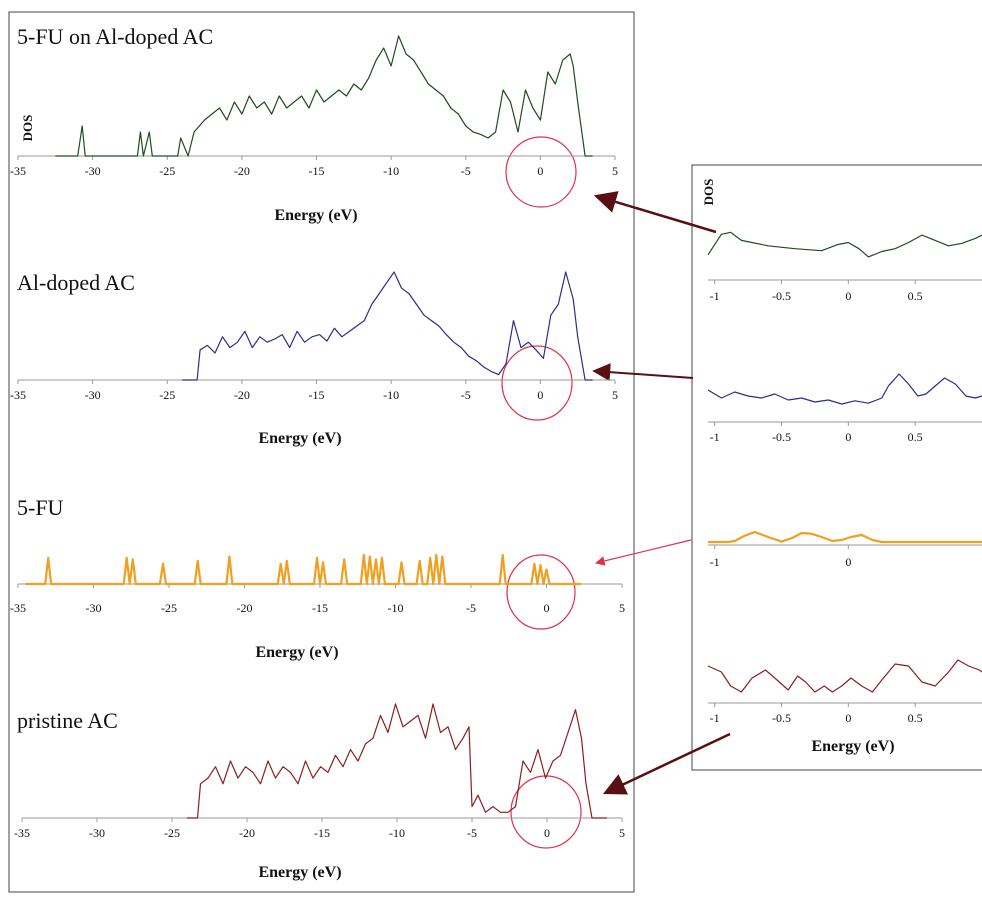 This screenshot has height=900, width=982. Describe the element at coordinates (27, 128) in the screenshot. I see `y-axis-label-dos: DOS` at that location.